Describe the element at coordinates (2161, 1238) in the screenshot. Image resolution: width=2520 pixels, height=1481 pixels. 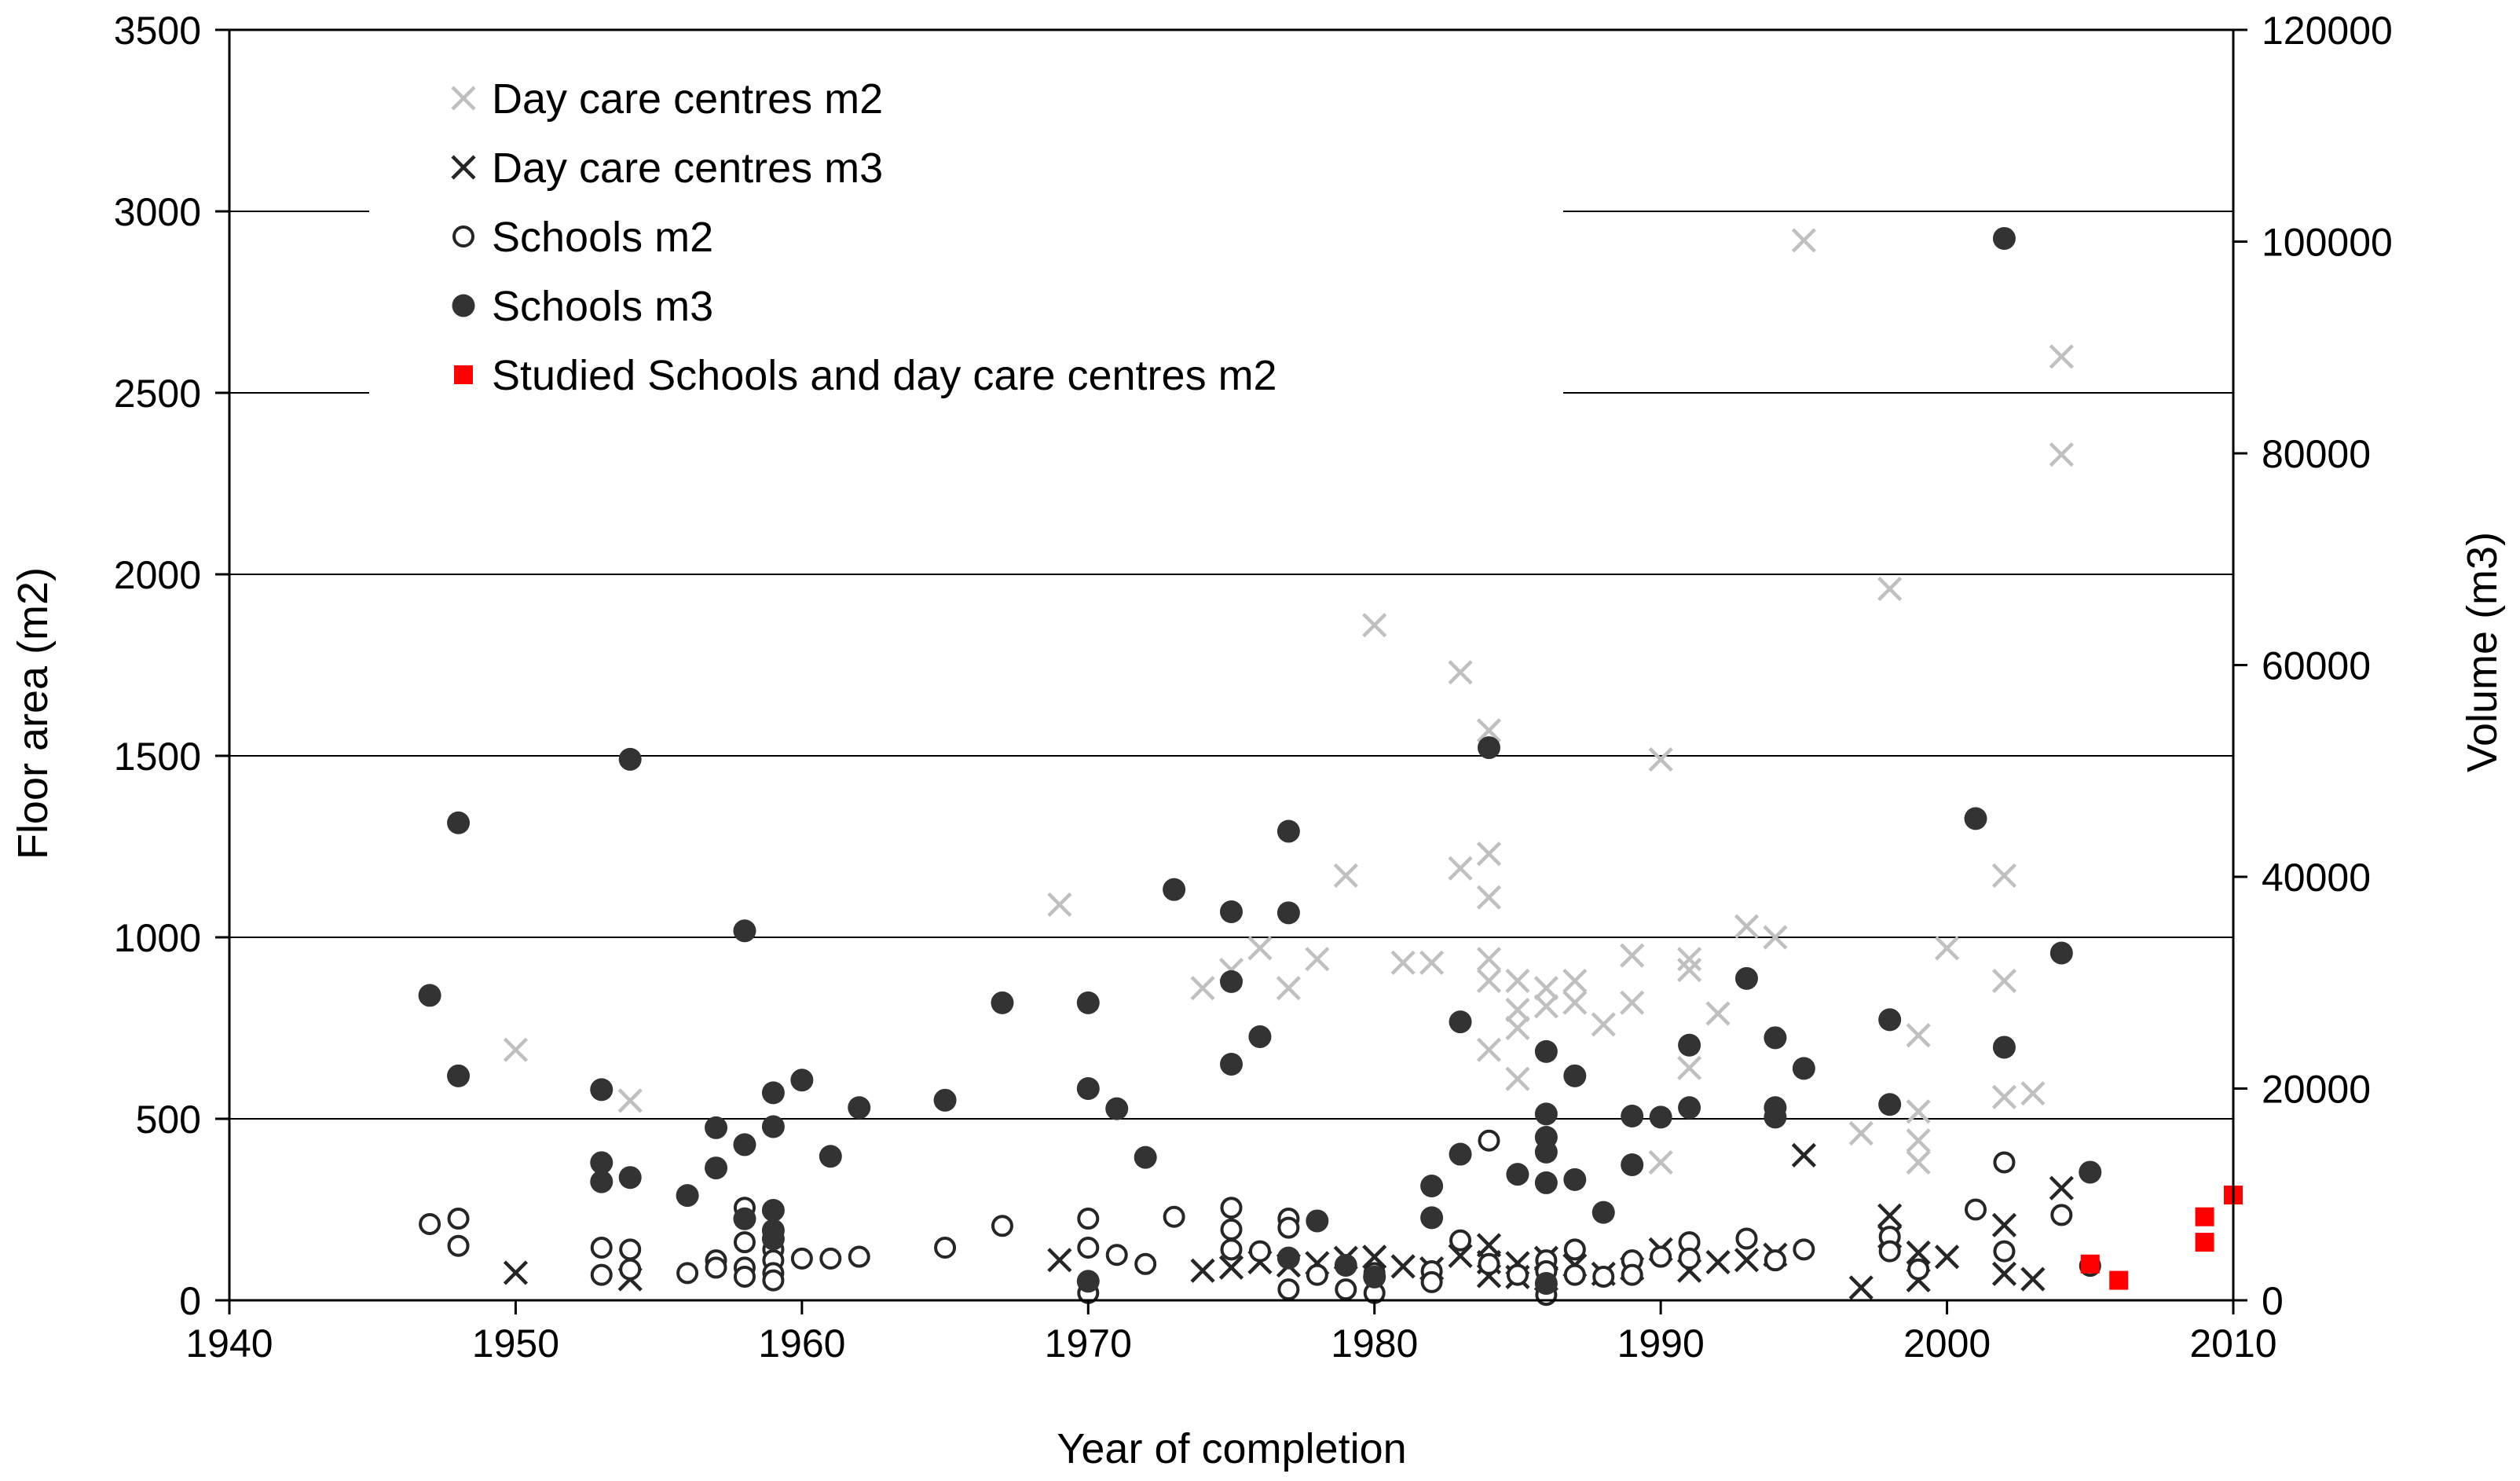
I see `series-studied` at that location.